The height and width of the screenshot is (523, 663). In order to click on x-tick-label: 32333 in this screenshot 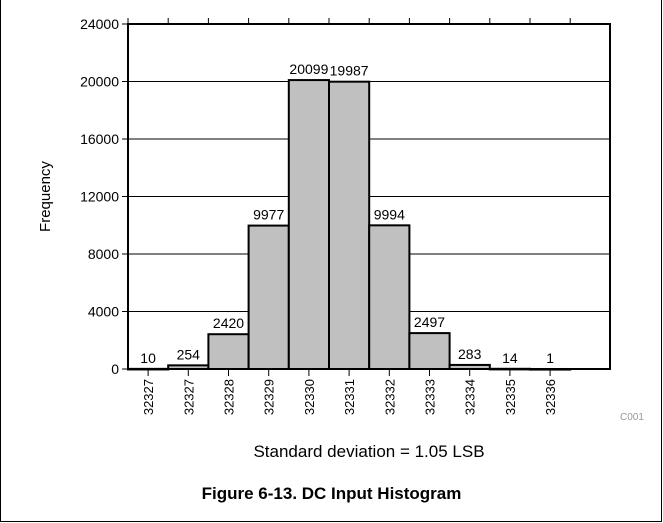, I will do `click(430, 397)`.